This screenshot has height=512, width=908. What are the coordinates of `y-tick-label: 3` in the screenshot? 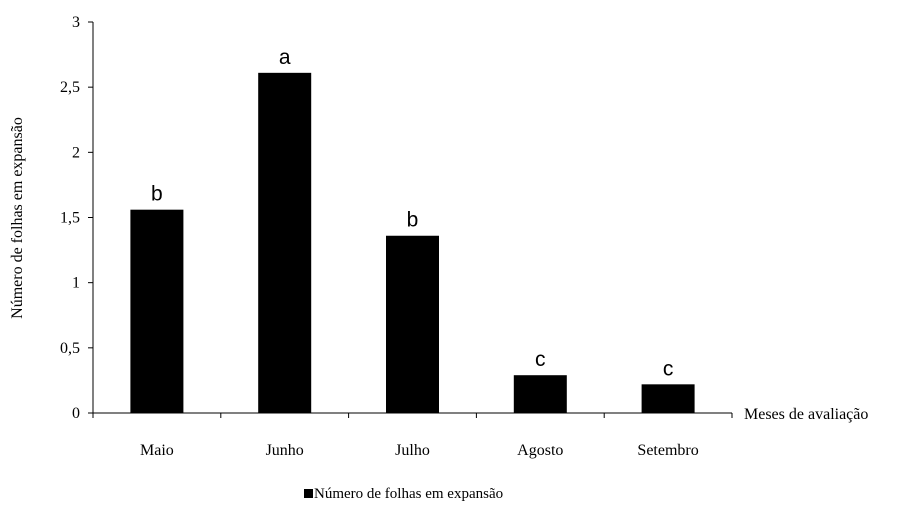 It's located at (76, 22).